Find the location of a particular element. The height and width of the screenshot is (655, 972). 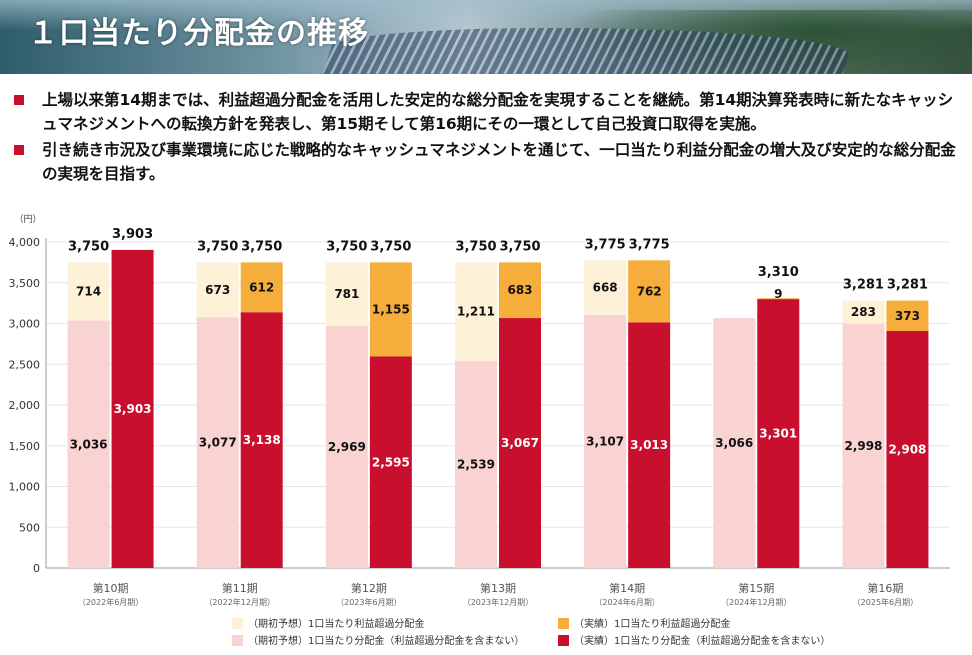

forecast-excess-label: 1,211 is located at coordinates (476, 312).